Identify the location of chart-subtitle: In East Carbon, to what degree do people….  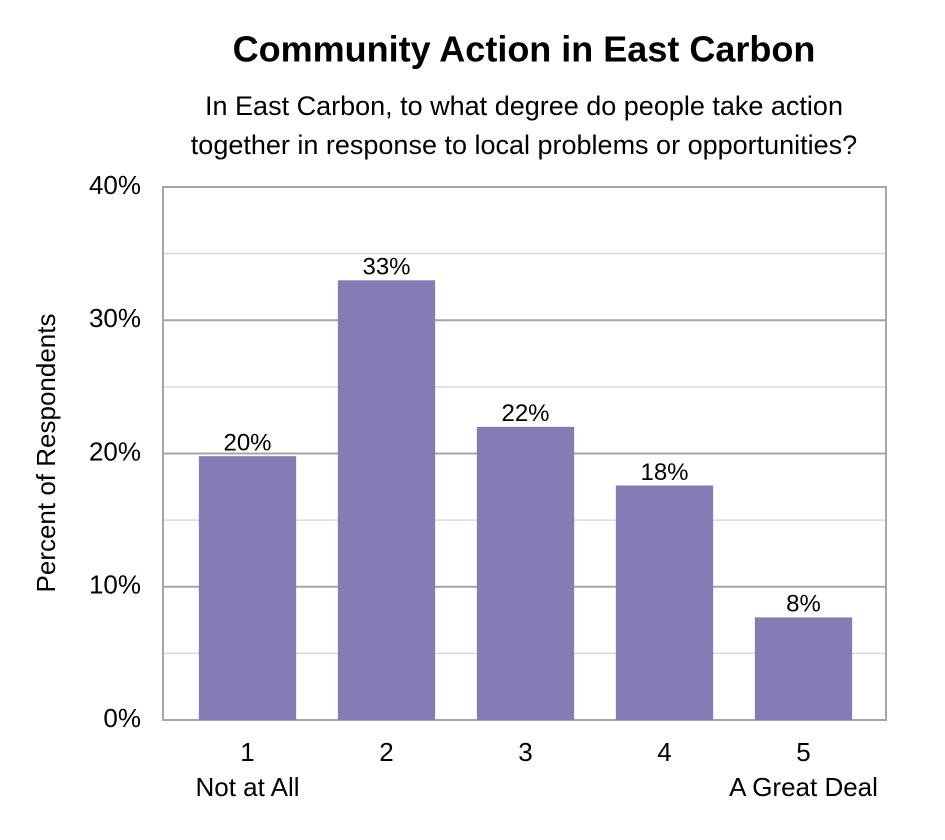
(524, 106).